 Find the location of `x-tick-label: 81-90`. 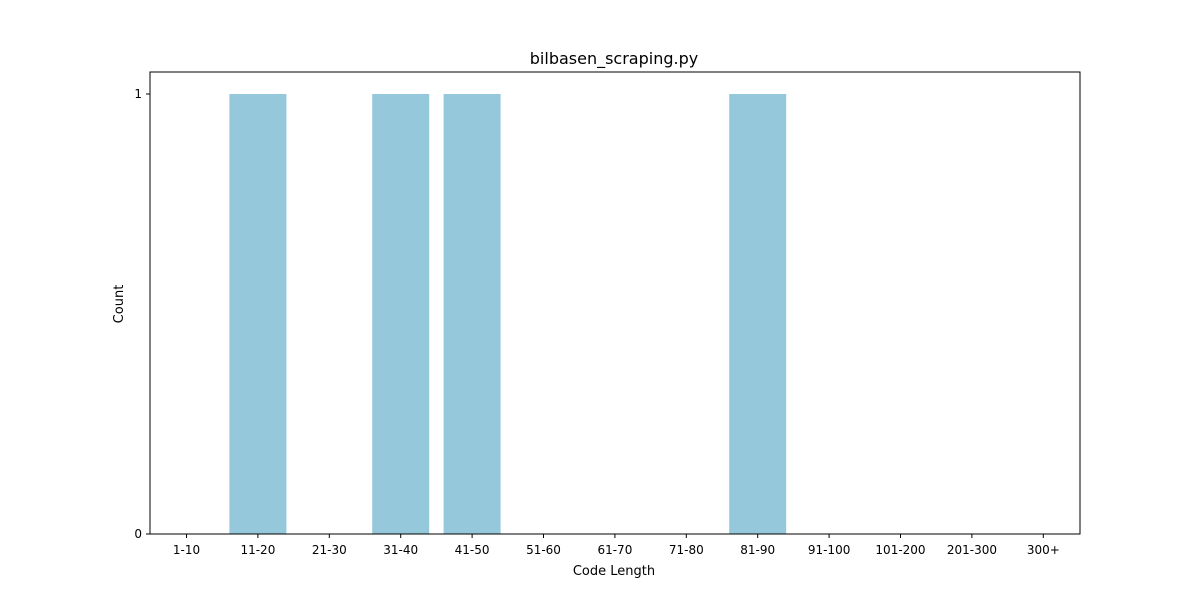

x-tick-label: 81-90 is located at coordinates (757, 550).